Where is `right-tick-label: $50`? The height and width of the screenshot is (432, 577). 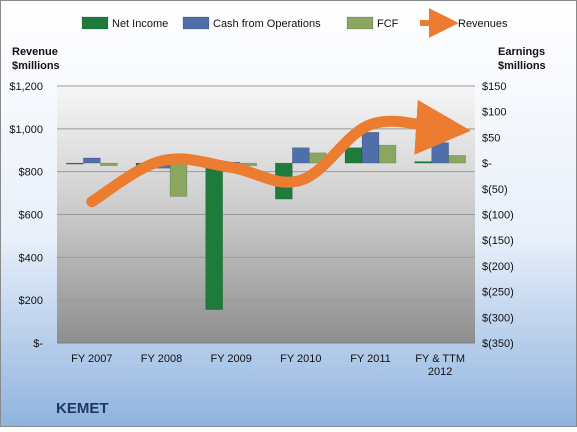 right-tick-label: $50 is located at coordinates (491, 138).